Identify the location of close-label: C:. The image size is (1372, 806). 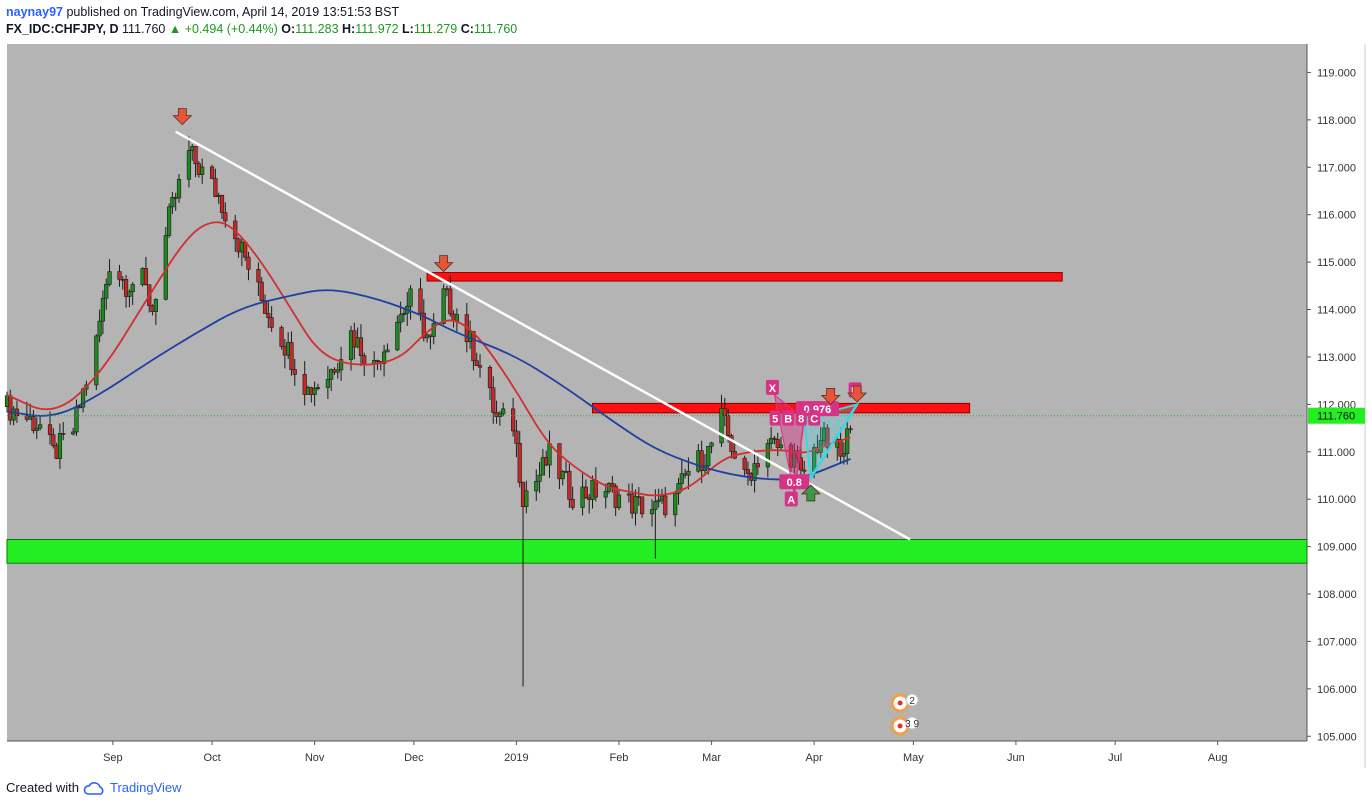
(467, 29).